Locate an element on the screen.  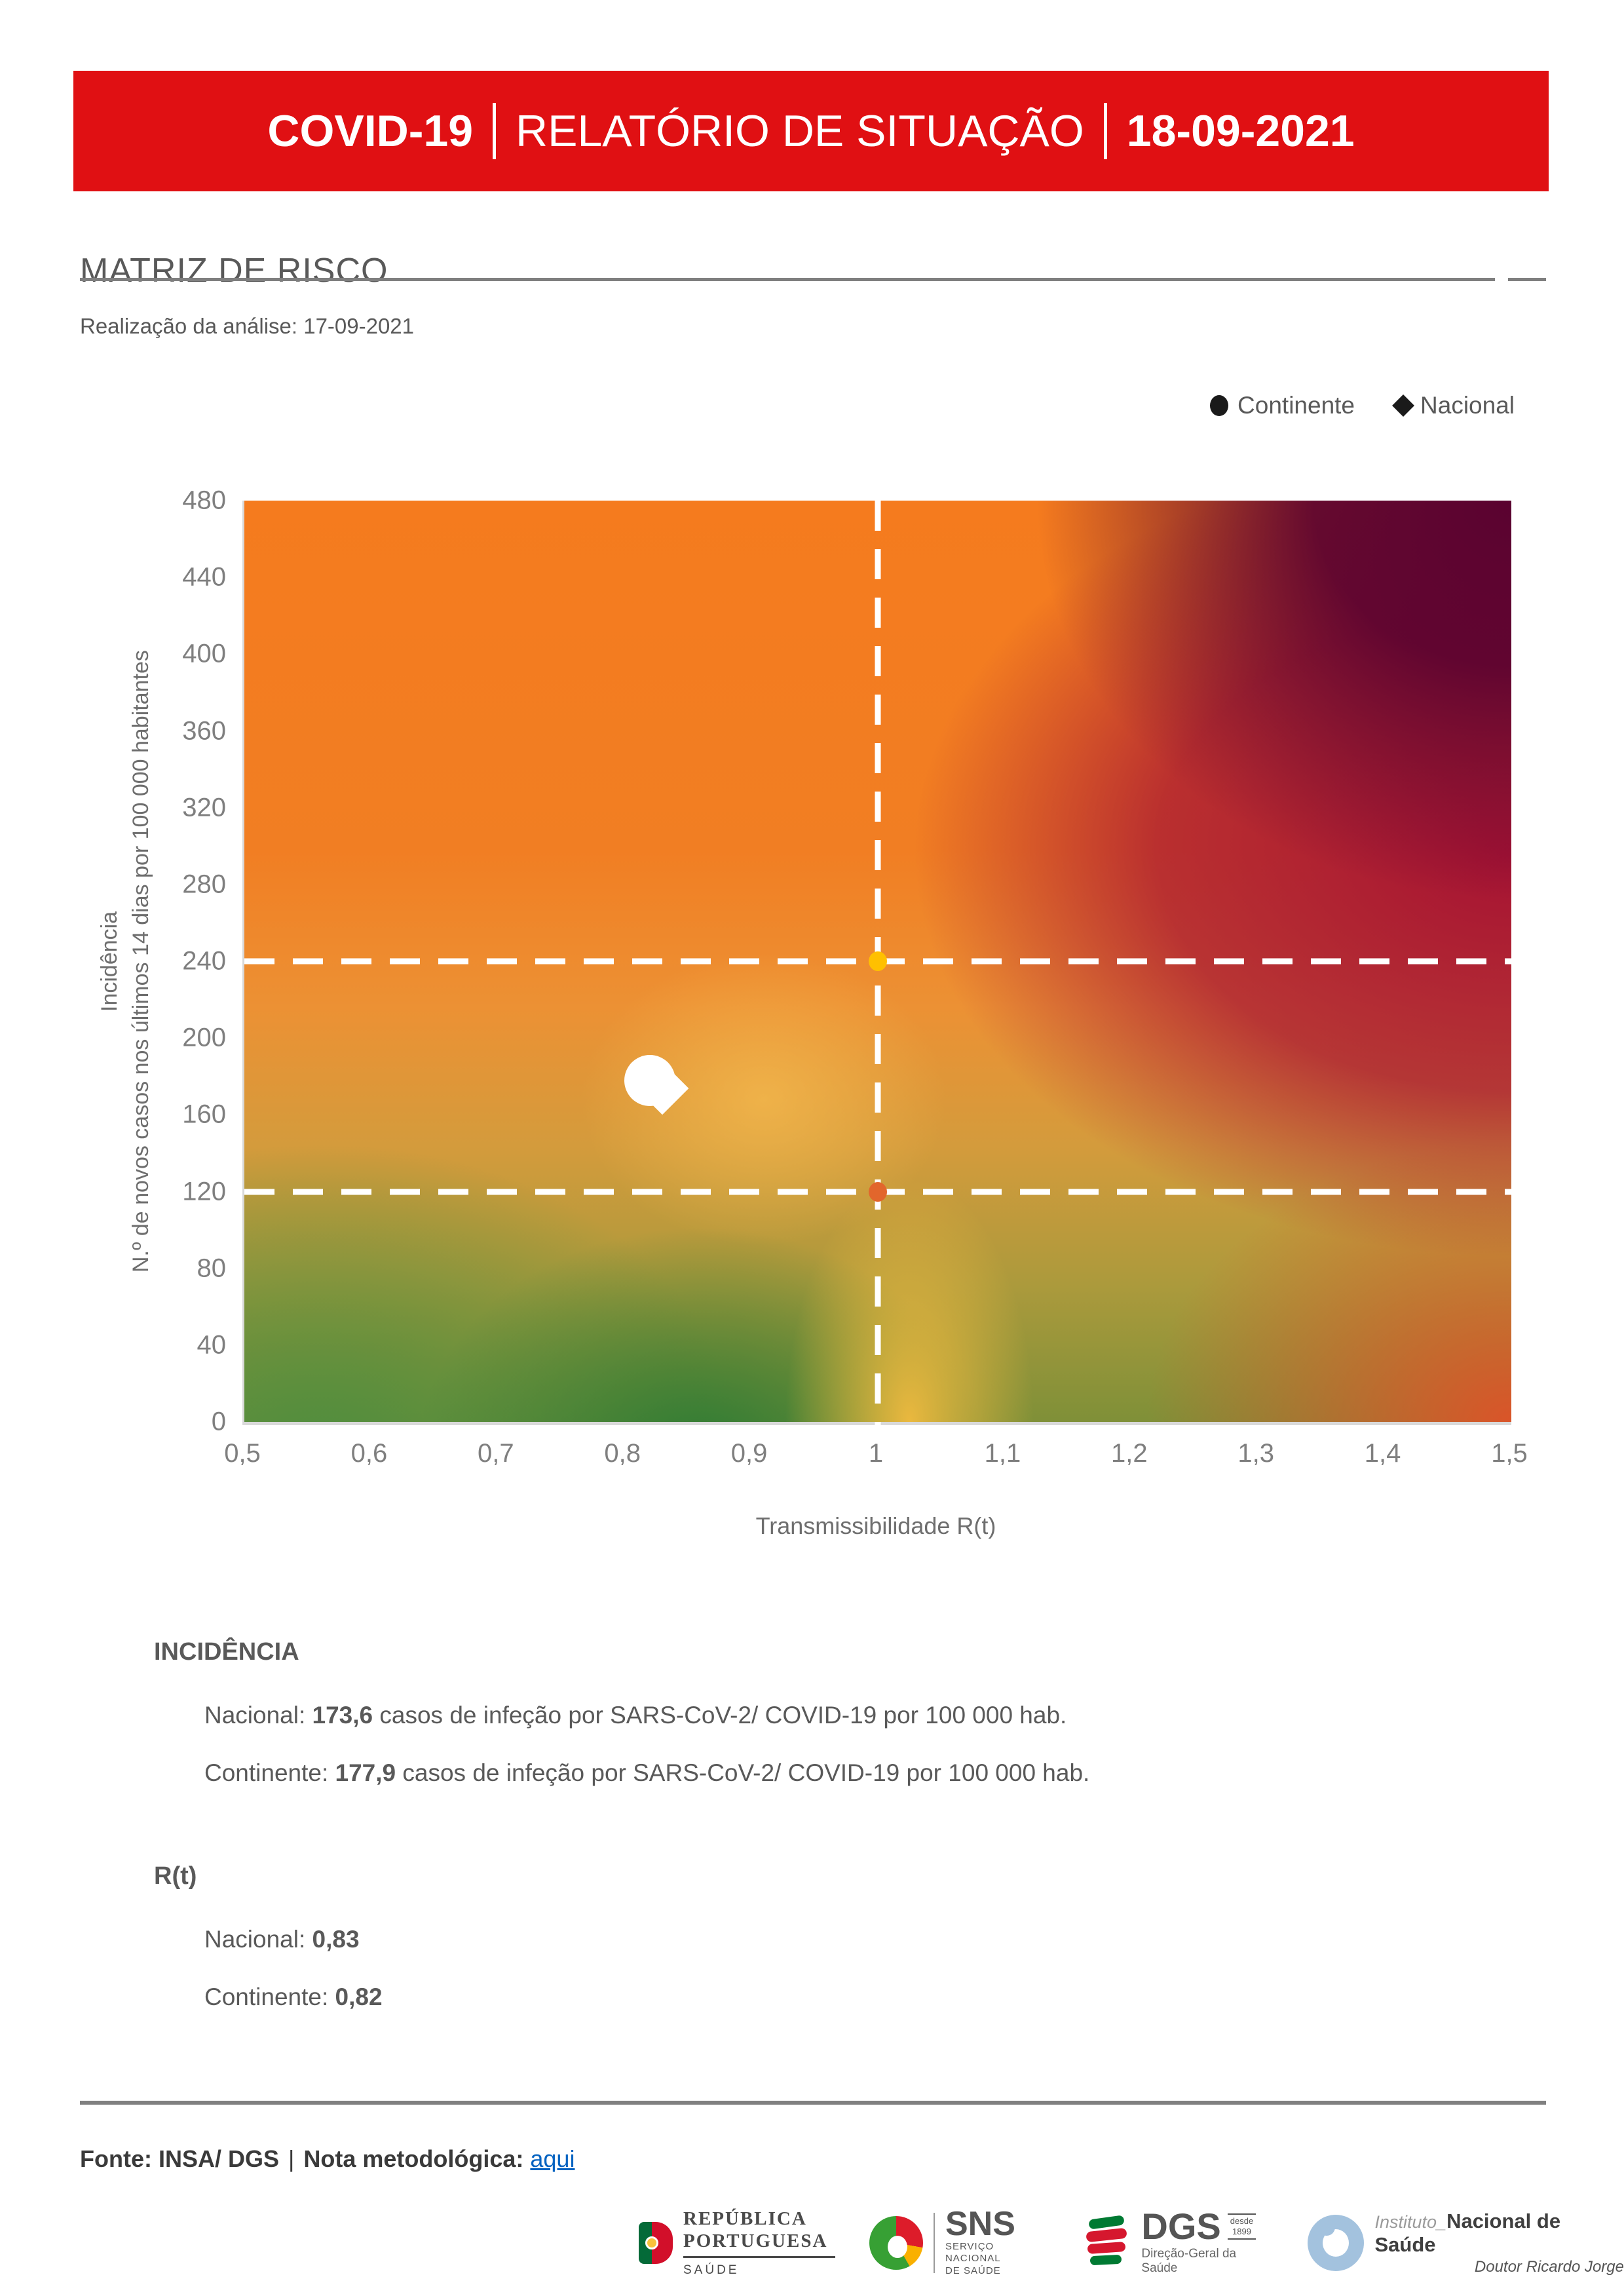
x-tick-label: 0,5 is located at coordinates (242, 1453).